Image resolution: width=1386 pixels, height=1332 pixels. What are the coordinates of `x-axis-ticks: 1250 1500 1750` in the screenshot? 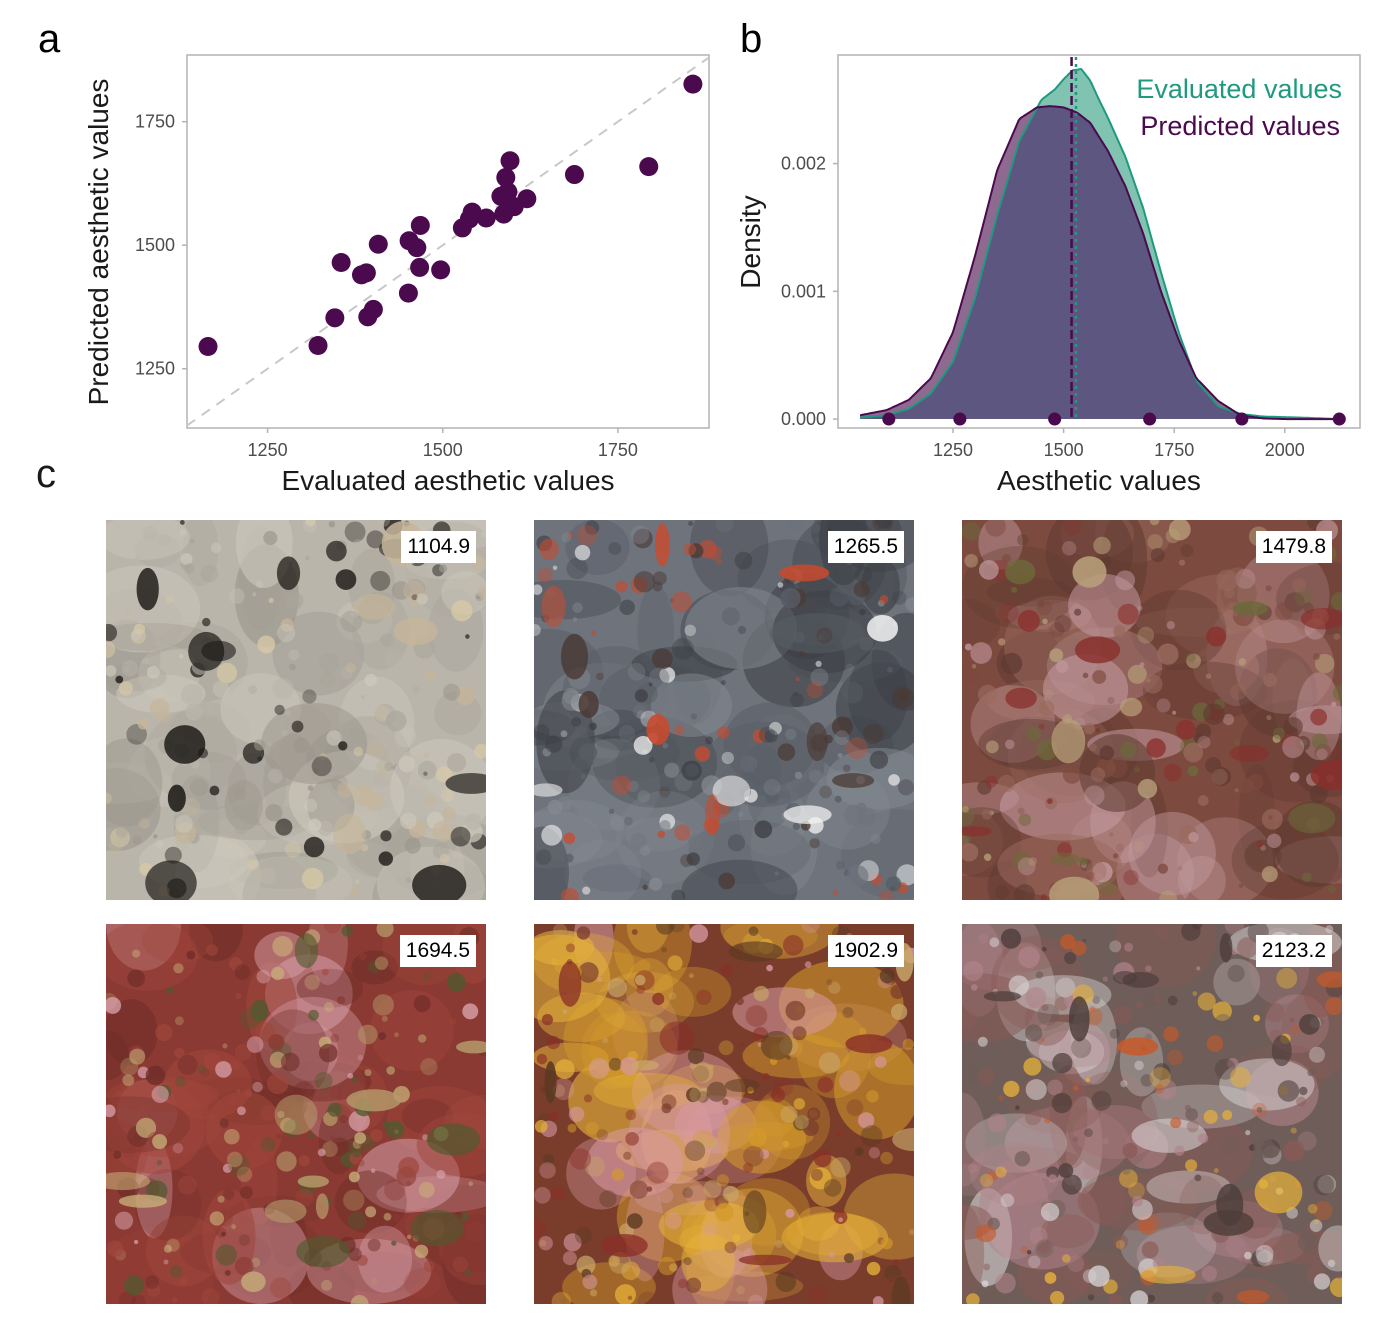 It's located at (443, 444).